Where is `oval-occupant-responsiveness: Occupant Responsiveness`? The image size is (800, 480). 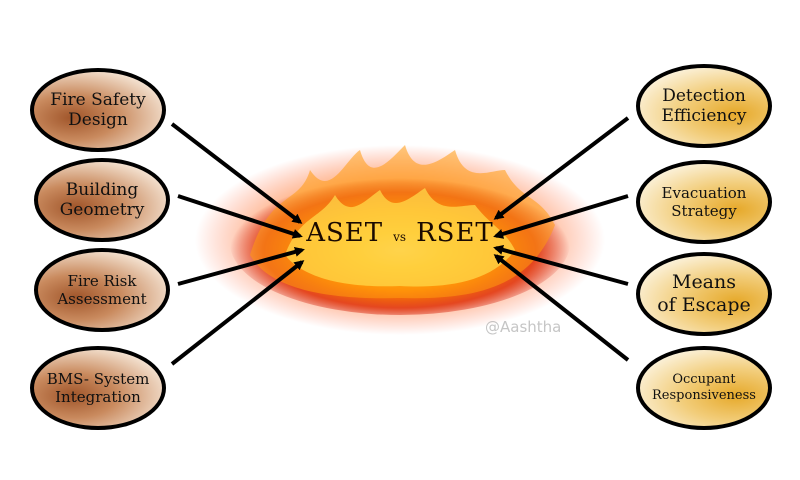
oval-occupant-responsiveness: Occupant Responsiveness is located at coordinates (704, 388).